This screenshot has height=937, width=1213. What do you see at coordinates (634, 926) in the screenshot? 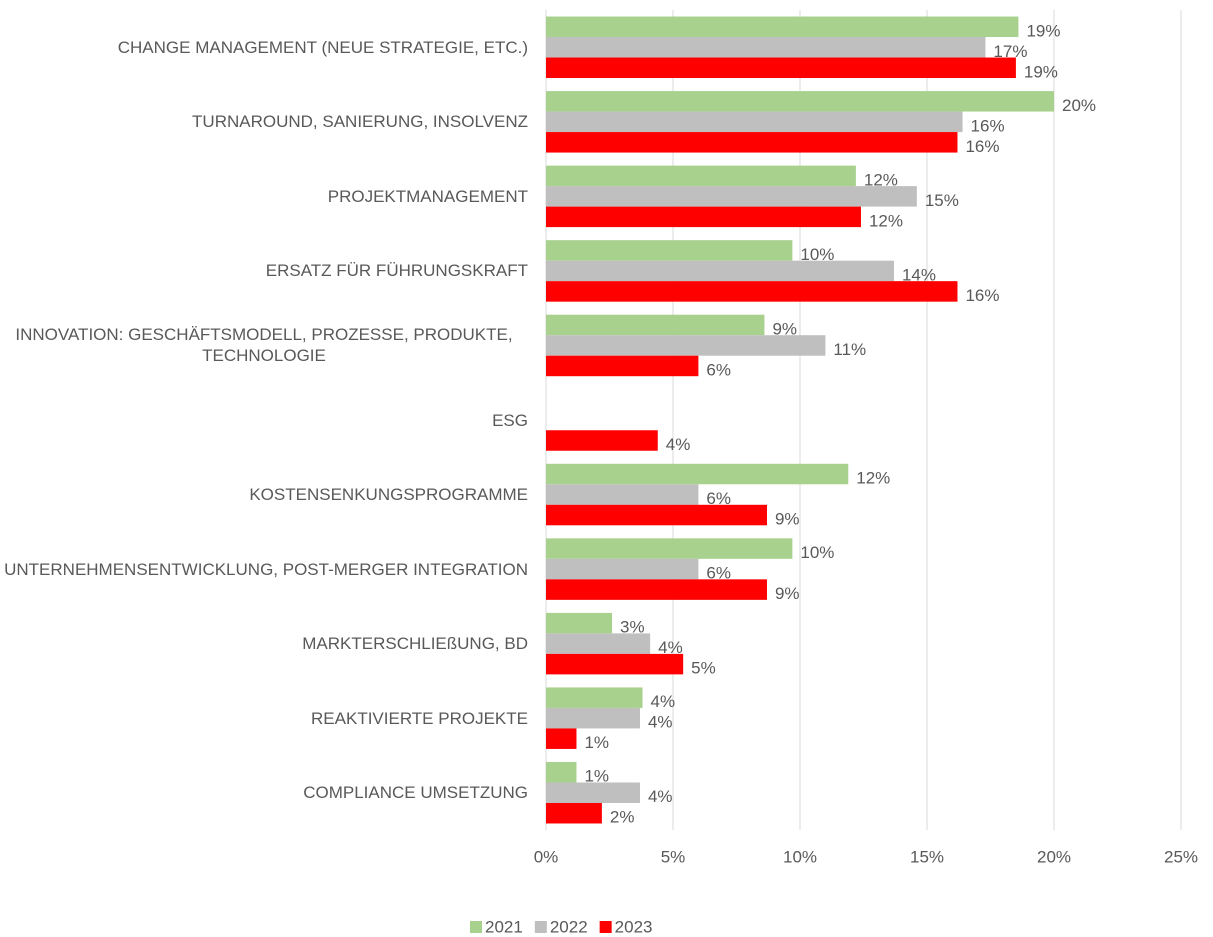
I see `legend-label: 2023` at bounding box center [634, 926].